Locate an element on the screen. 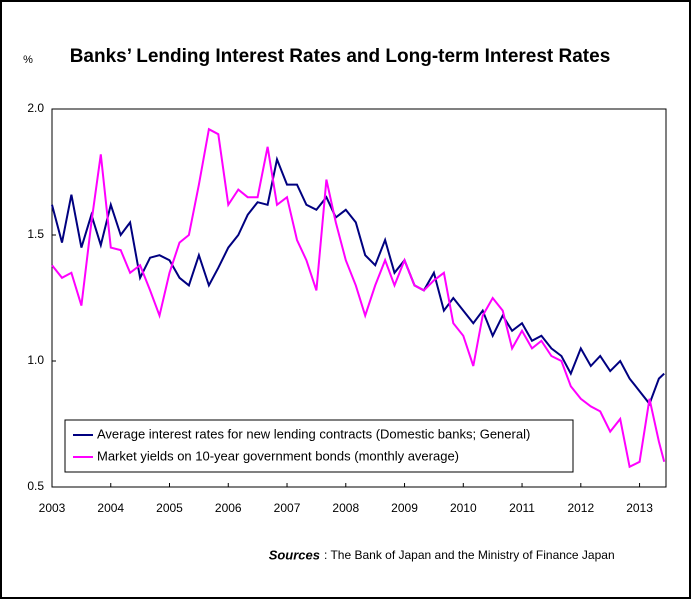  x-tick-label: 2003 is located at coordinates (52, 508).